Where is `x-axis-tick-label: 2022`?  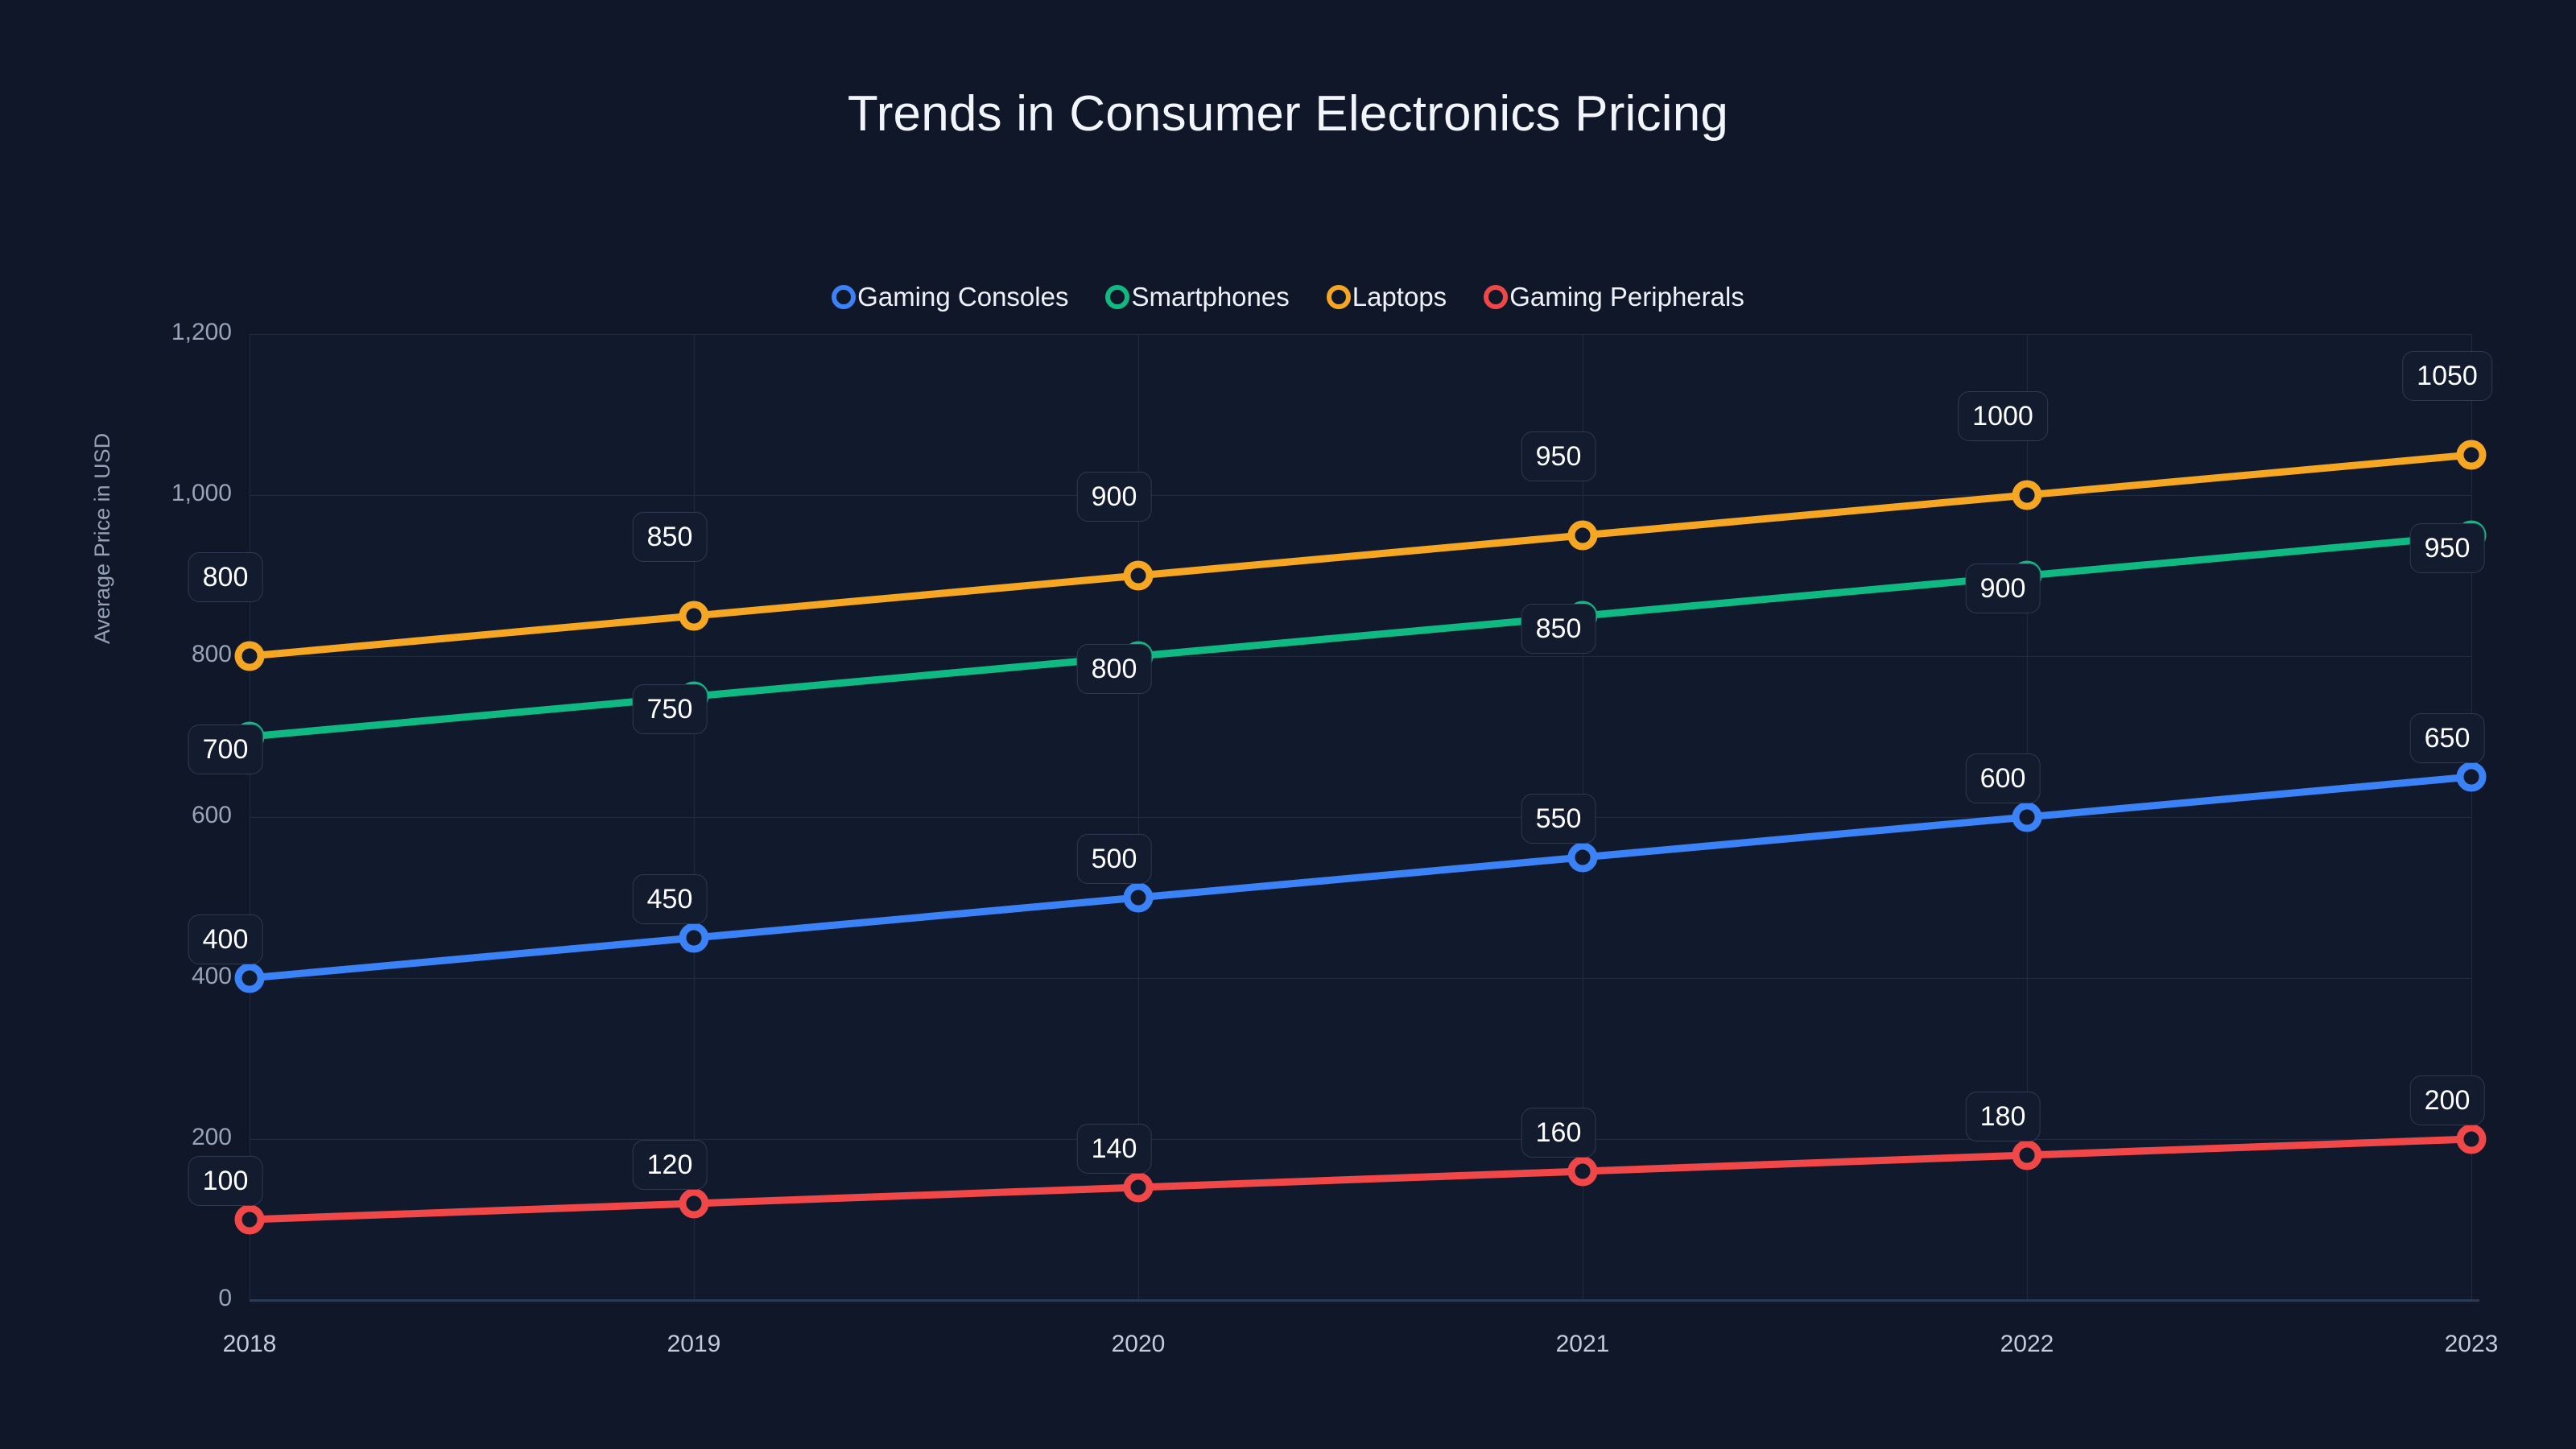
x-axis-tick-label: 2022 is located at coordinates (2027, 1344).